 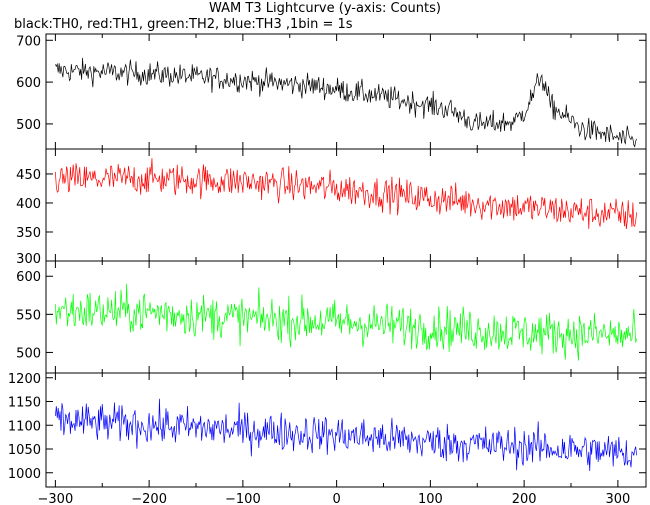 I want to click on y-tick-label: 1150, so click(x=24, y=403).